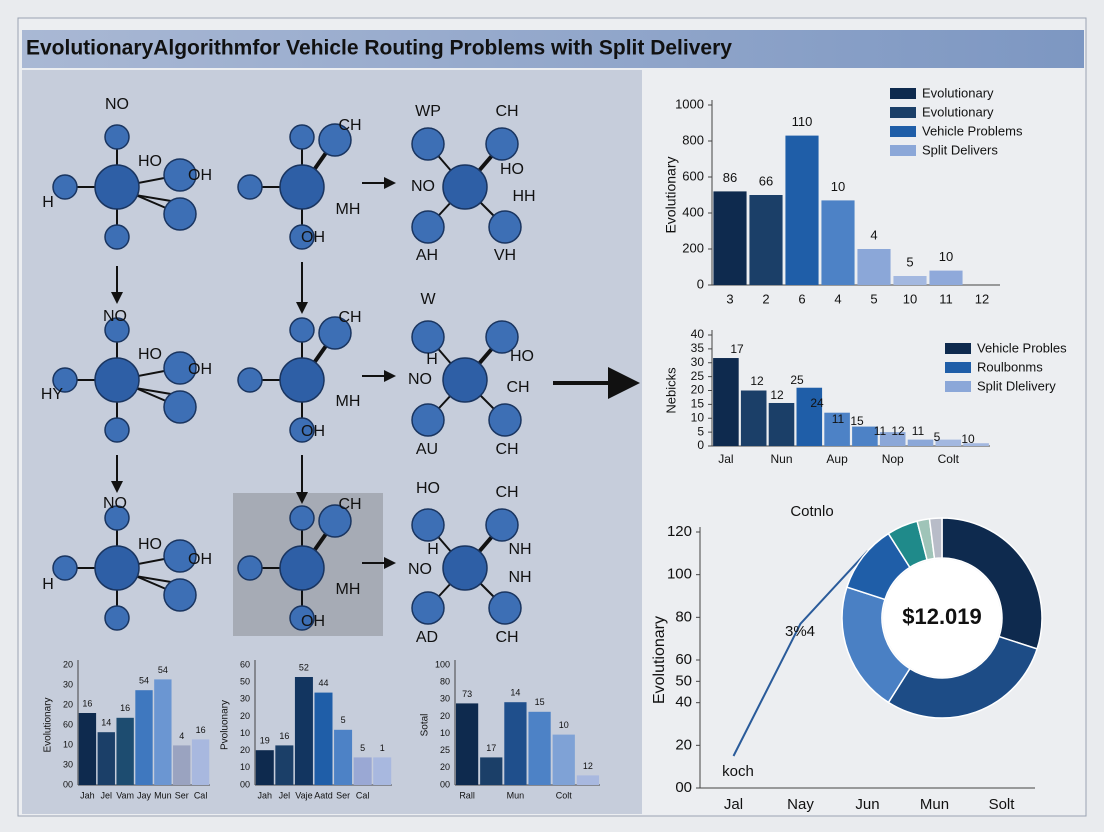 This screenshot has width=1104, height=832. What do you see at coordinates (942, 616) in the screenshot?
I see `donut-center-label: $12.019` at bounding box center [942, 616].